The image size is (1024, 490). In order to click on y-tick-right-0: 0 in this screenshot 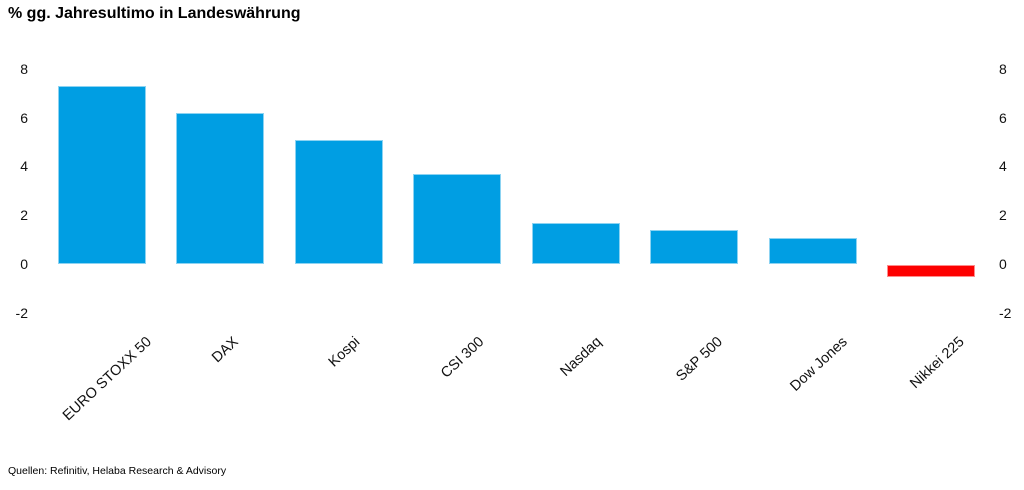, I will do `click(1003, 264)`.